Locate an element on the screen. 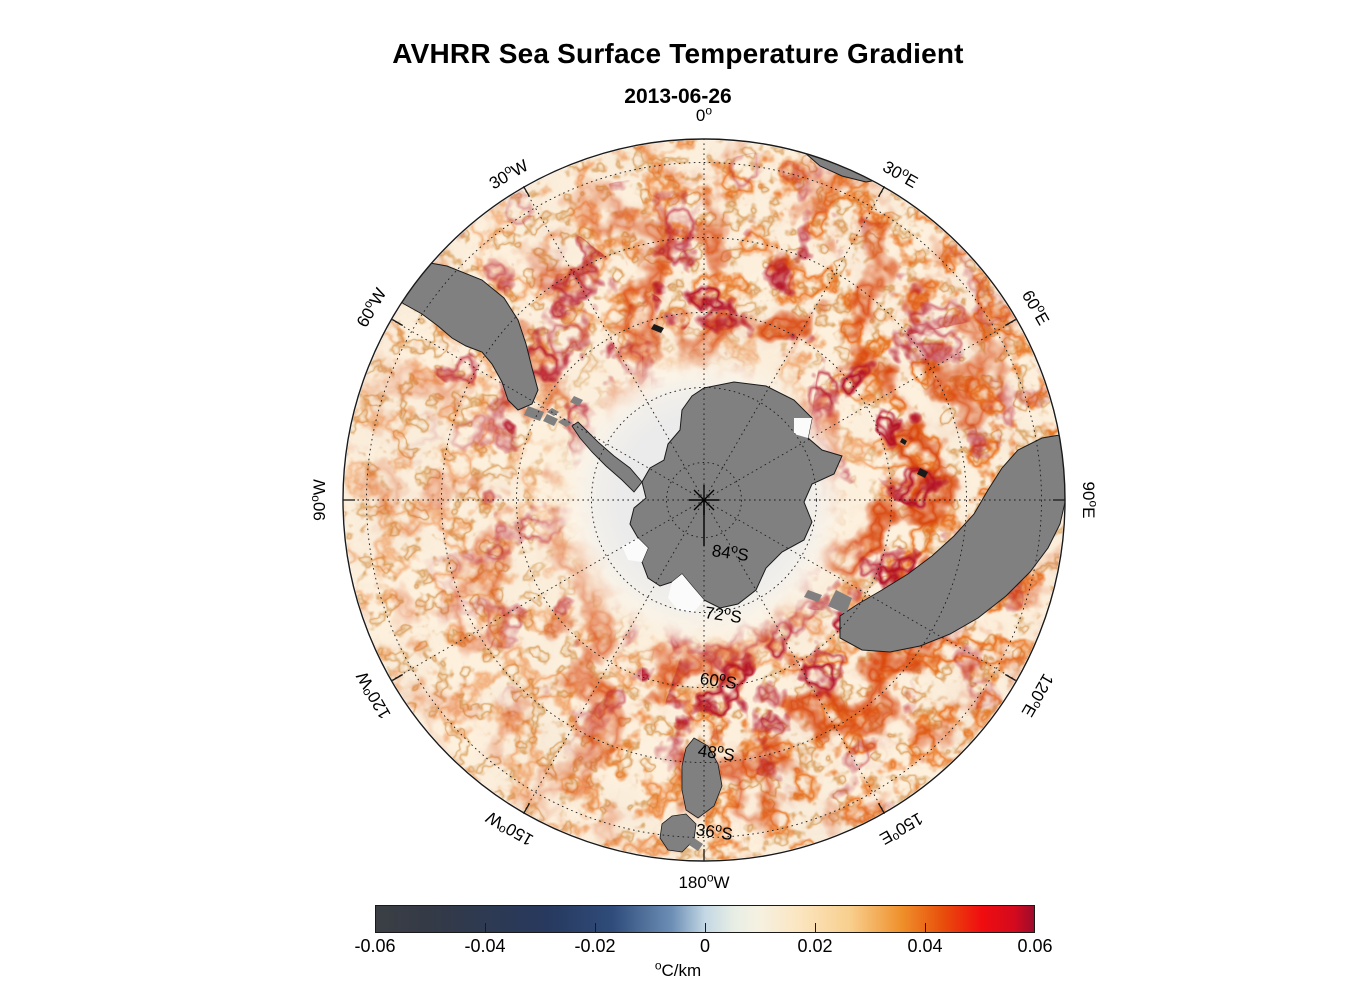 This screenshot has height=1000, width=1356. colorbar-tick-label: 0.06 is located at coordinates (1035, 946).